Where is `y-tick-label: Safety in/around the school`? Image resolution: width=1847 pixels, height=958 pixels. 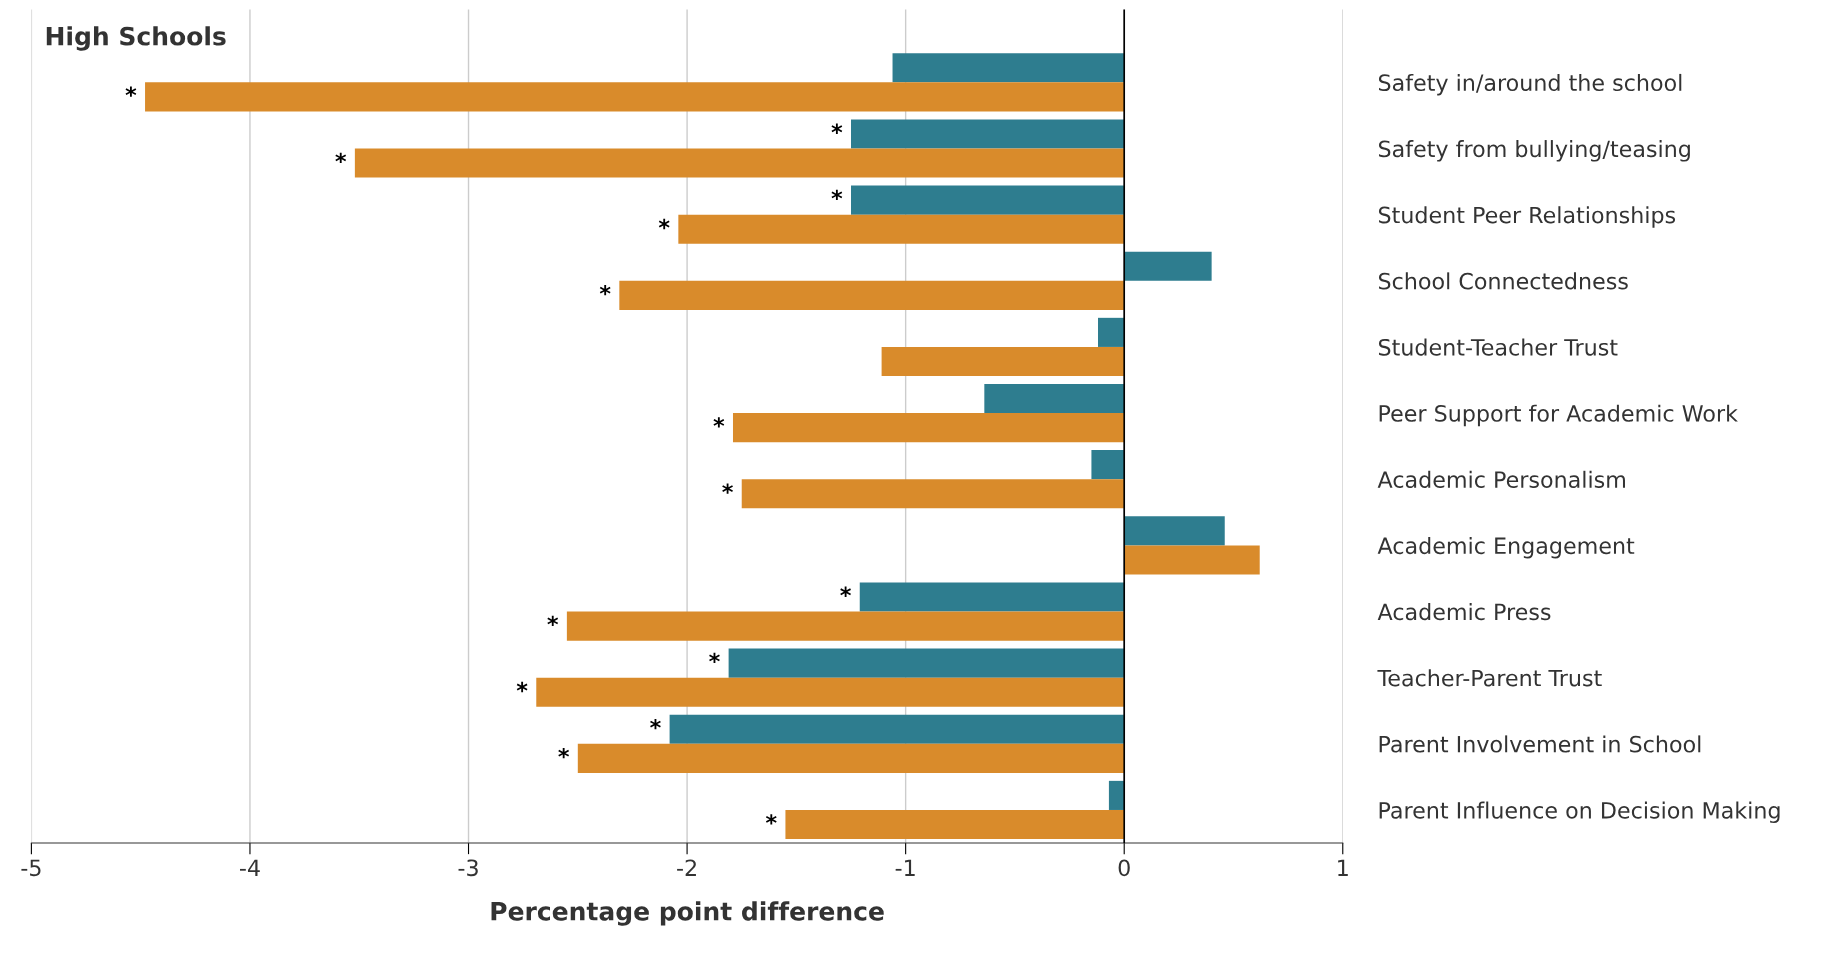 y-tick-label: Safety in/around the school is located at coordinates (1530, 84).